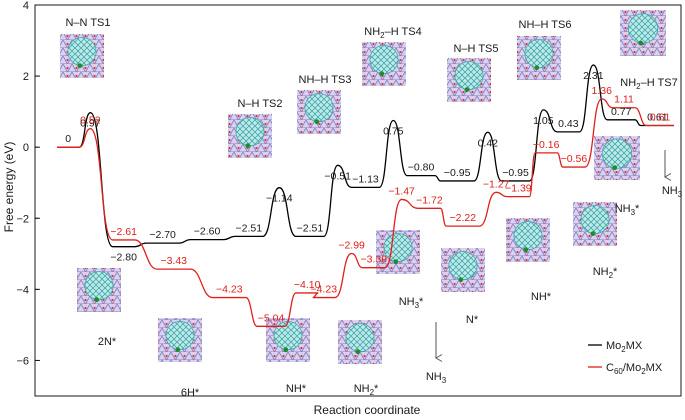 The image size is (685, 420). Describe the element at coordinates (574, 159) in the screenshot. I see `value-label: −0.56` at that location.